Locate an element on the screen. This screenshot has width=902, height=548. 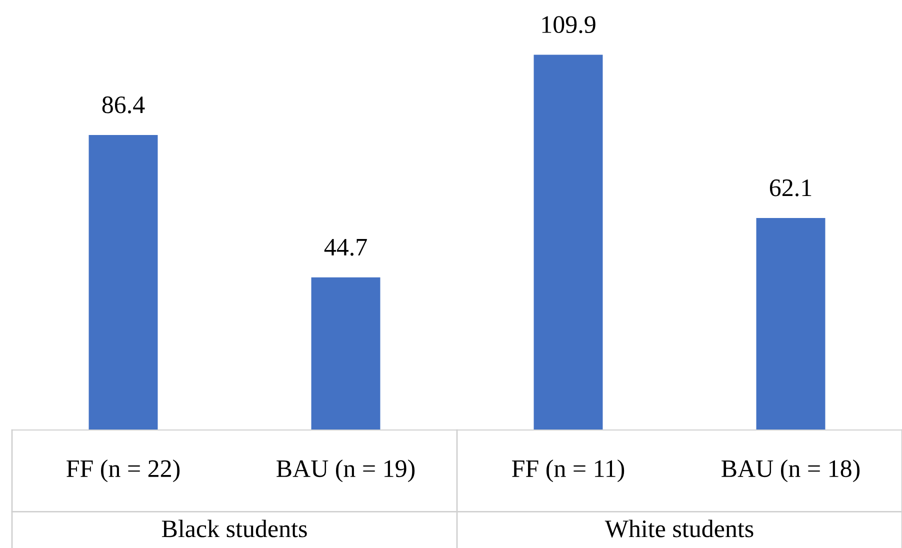
data-label: 62.1 is located at coordinates (791, 187).